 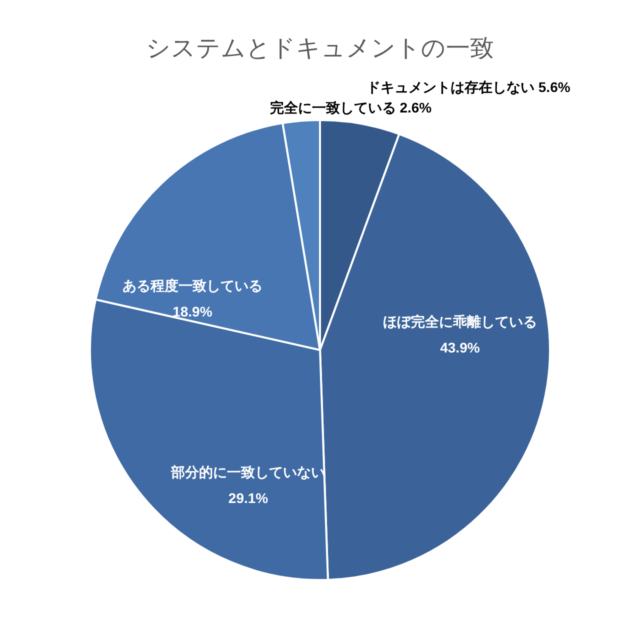 What do you see at coordinates (320, 48) in the screenshot?
I see `chart-title: システムとドキュメントの一致` at bounding box center [320, 48].